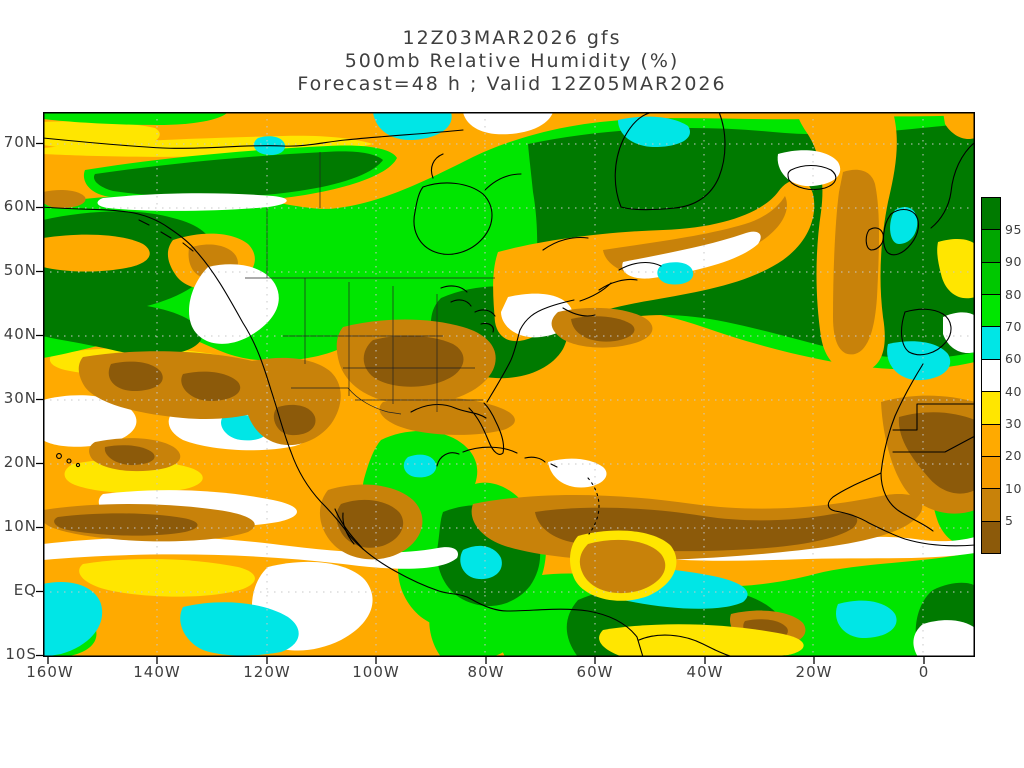  Describe the element at coordinates (20, 398) in the screenshot. I see `lat-tick-label: 30N` at that location.